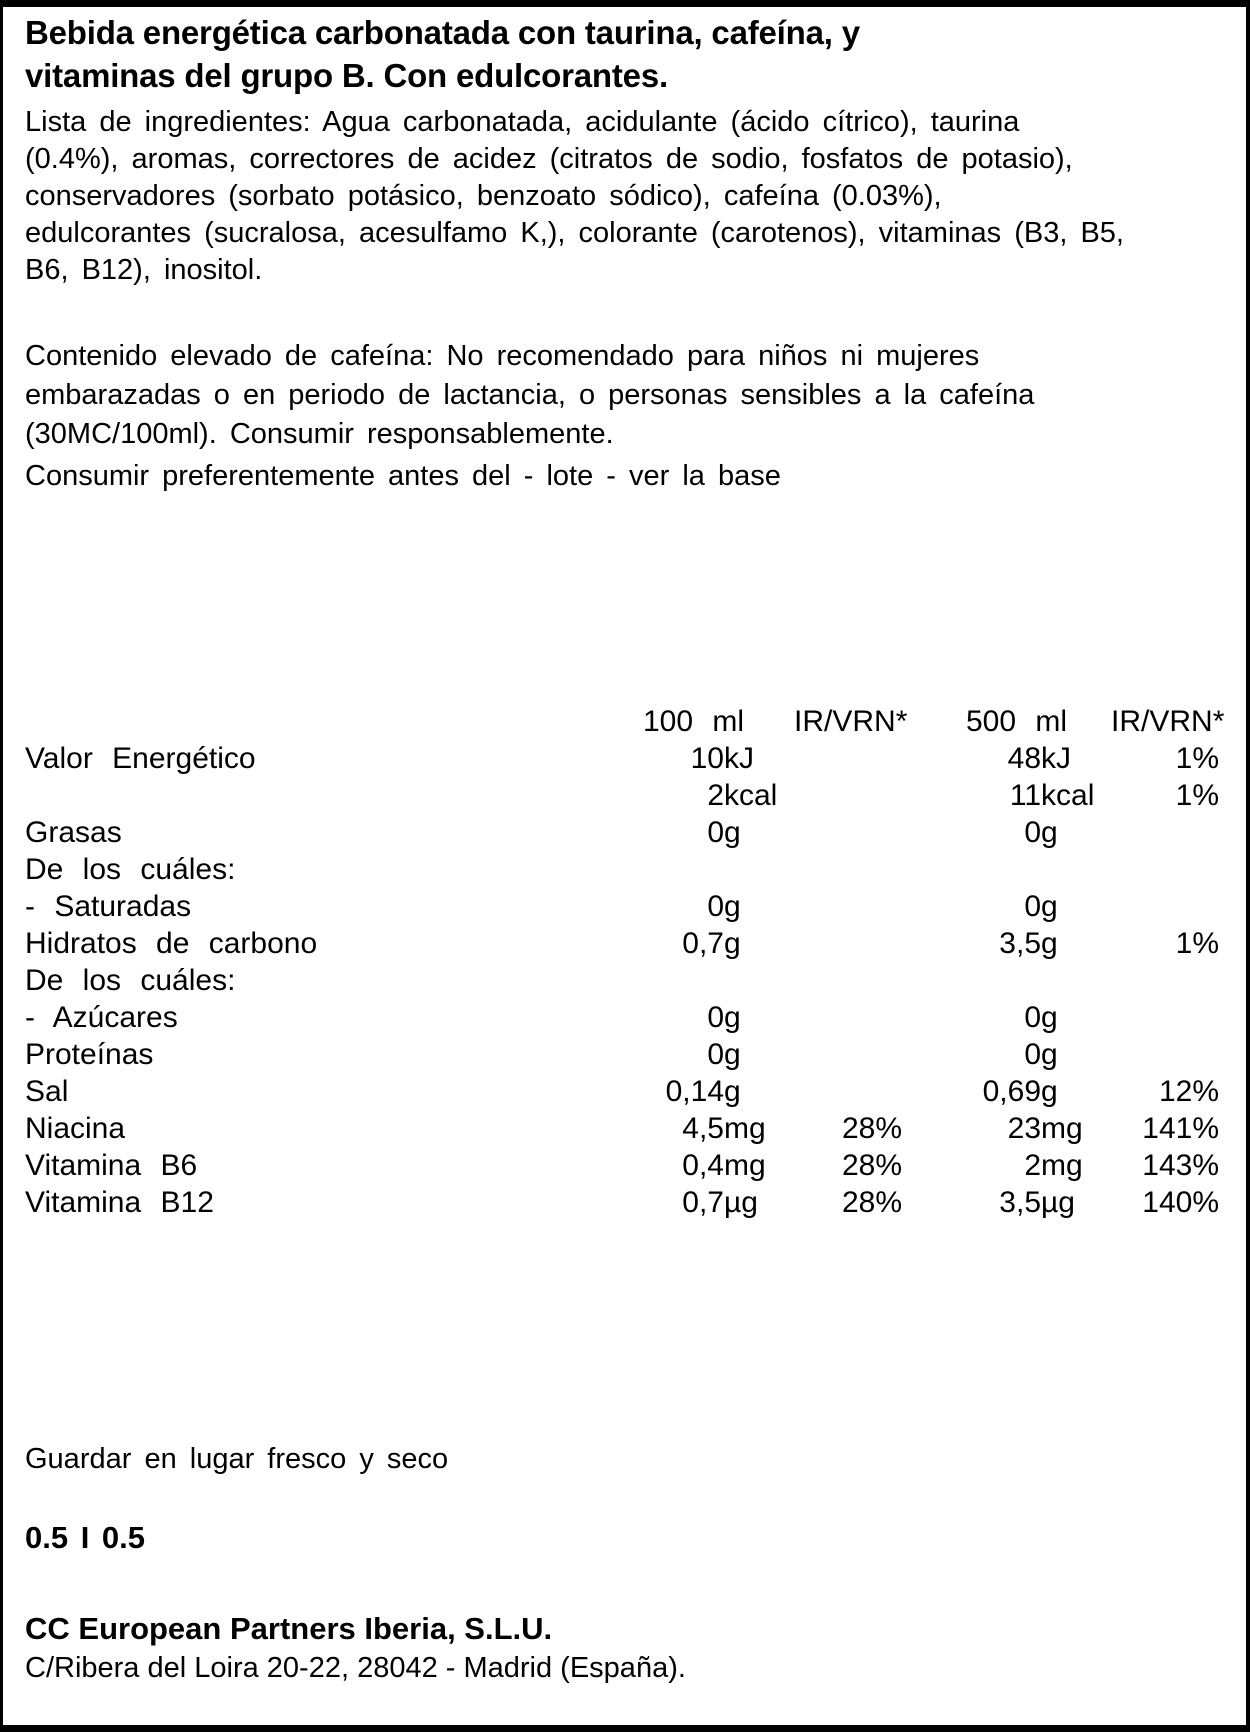  Describe the element at coordinates (1024, 1128) in the screenshot. I see `value-500ml: 23` at that location.